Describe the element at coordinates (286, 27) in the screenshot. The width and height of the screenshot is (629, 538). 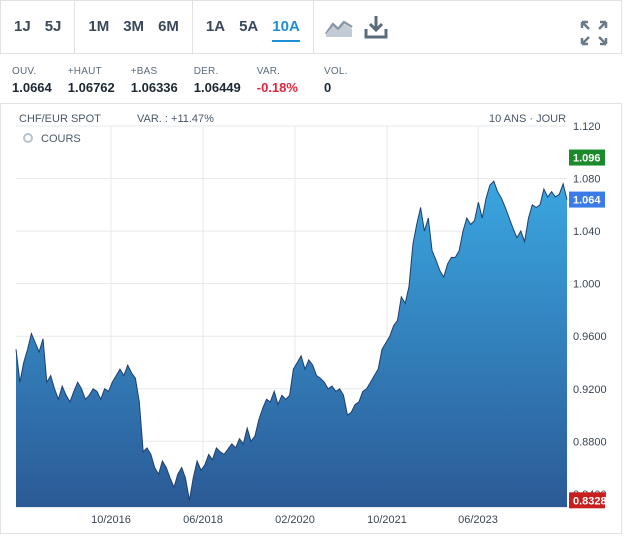
I see `period-10a-button: 10A` at that location.